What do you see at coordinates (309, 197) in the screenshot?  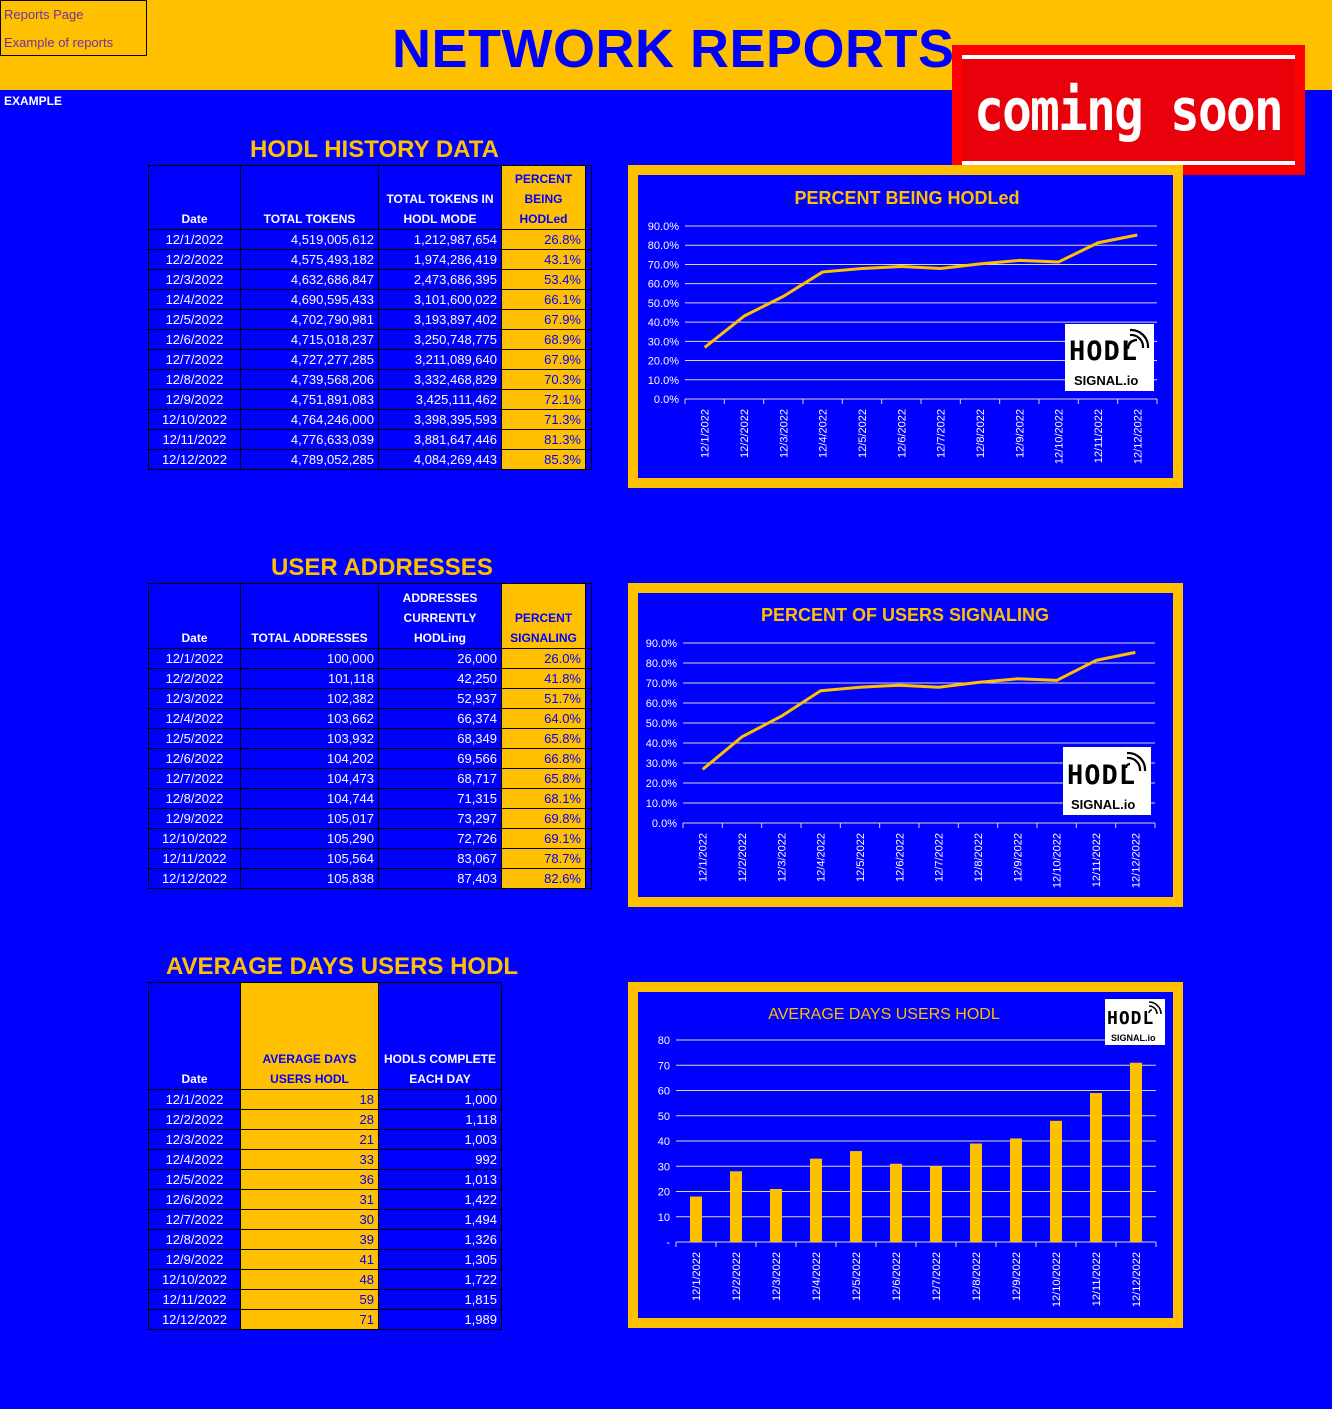 I see `col-header-total-tokens: TOTAL TOKENS` at bounding box center [309, 197].